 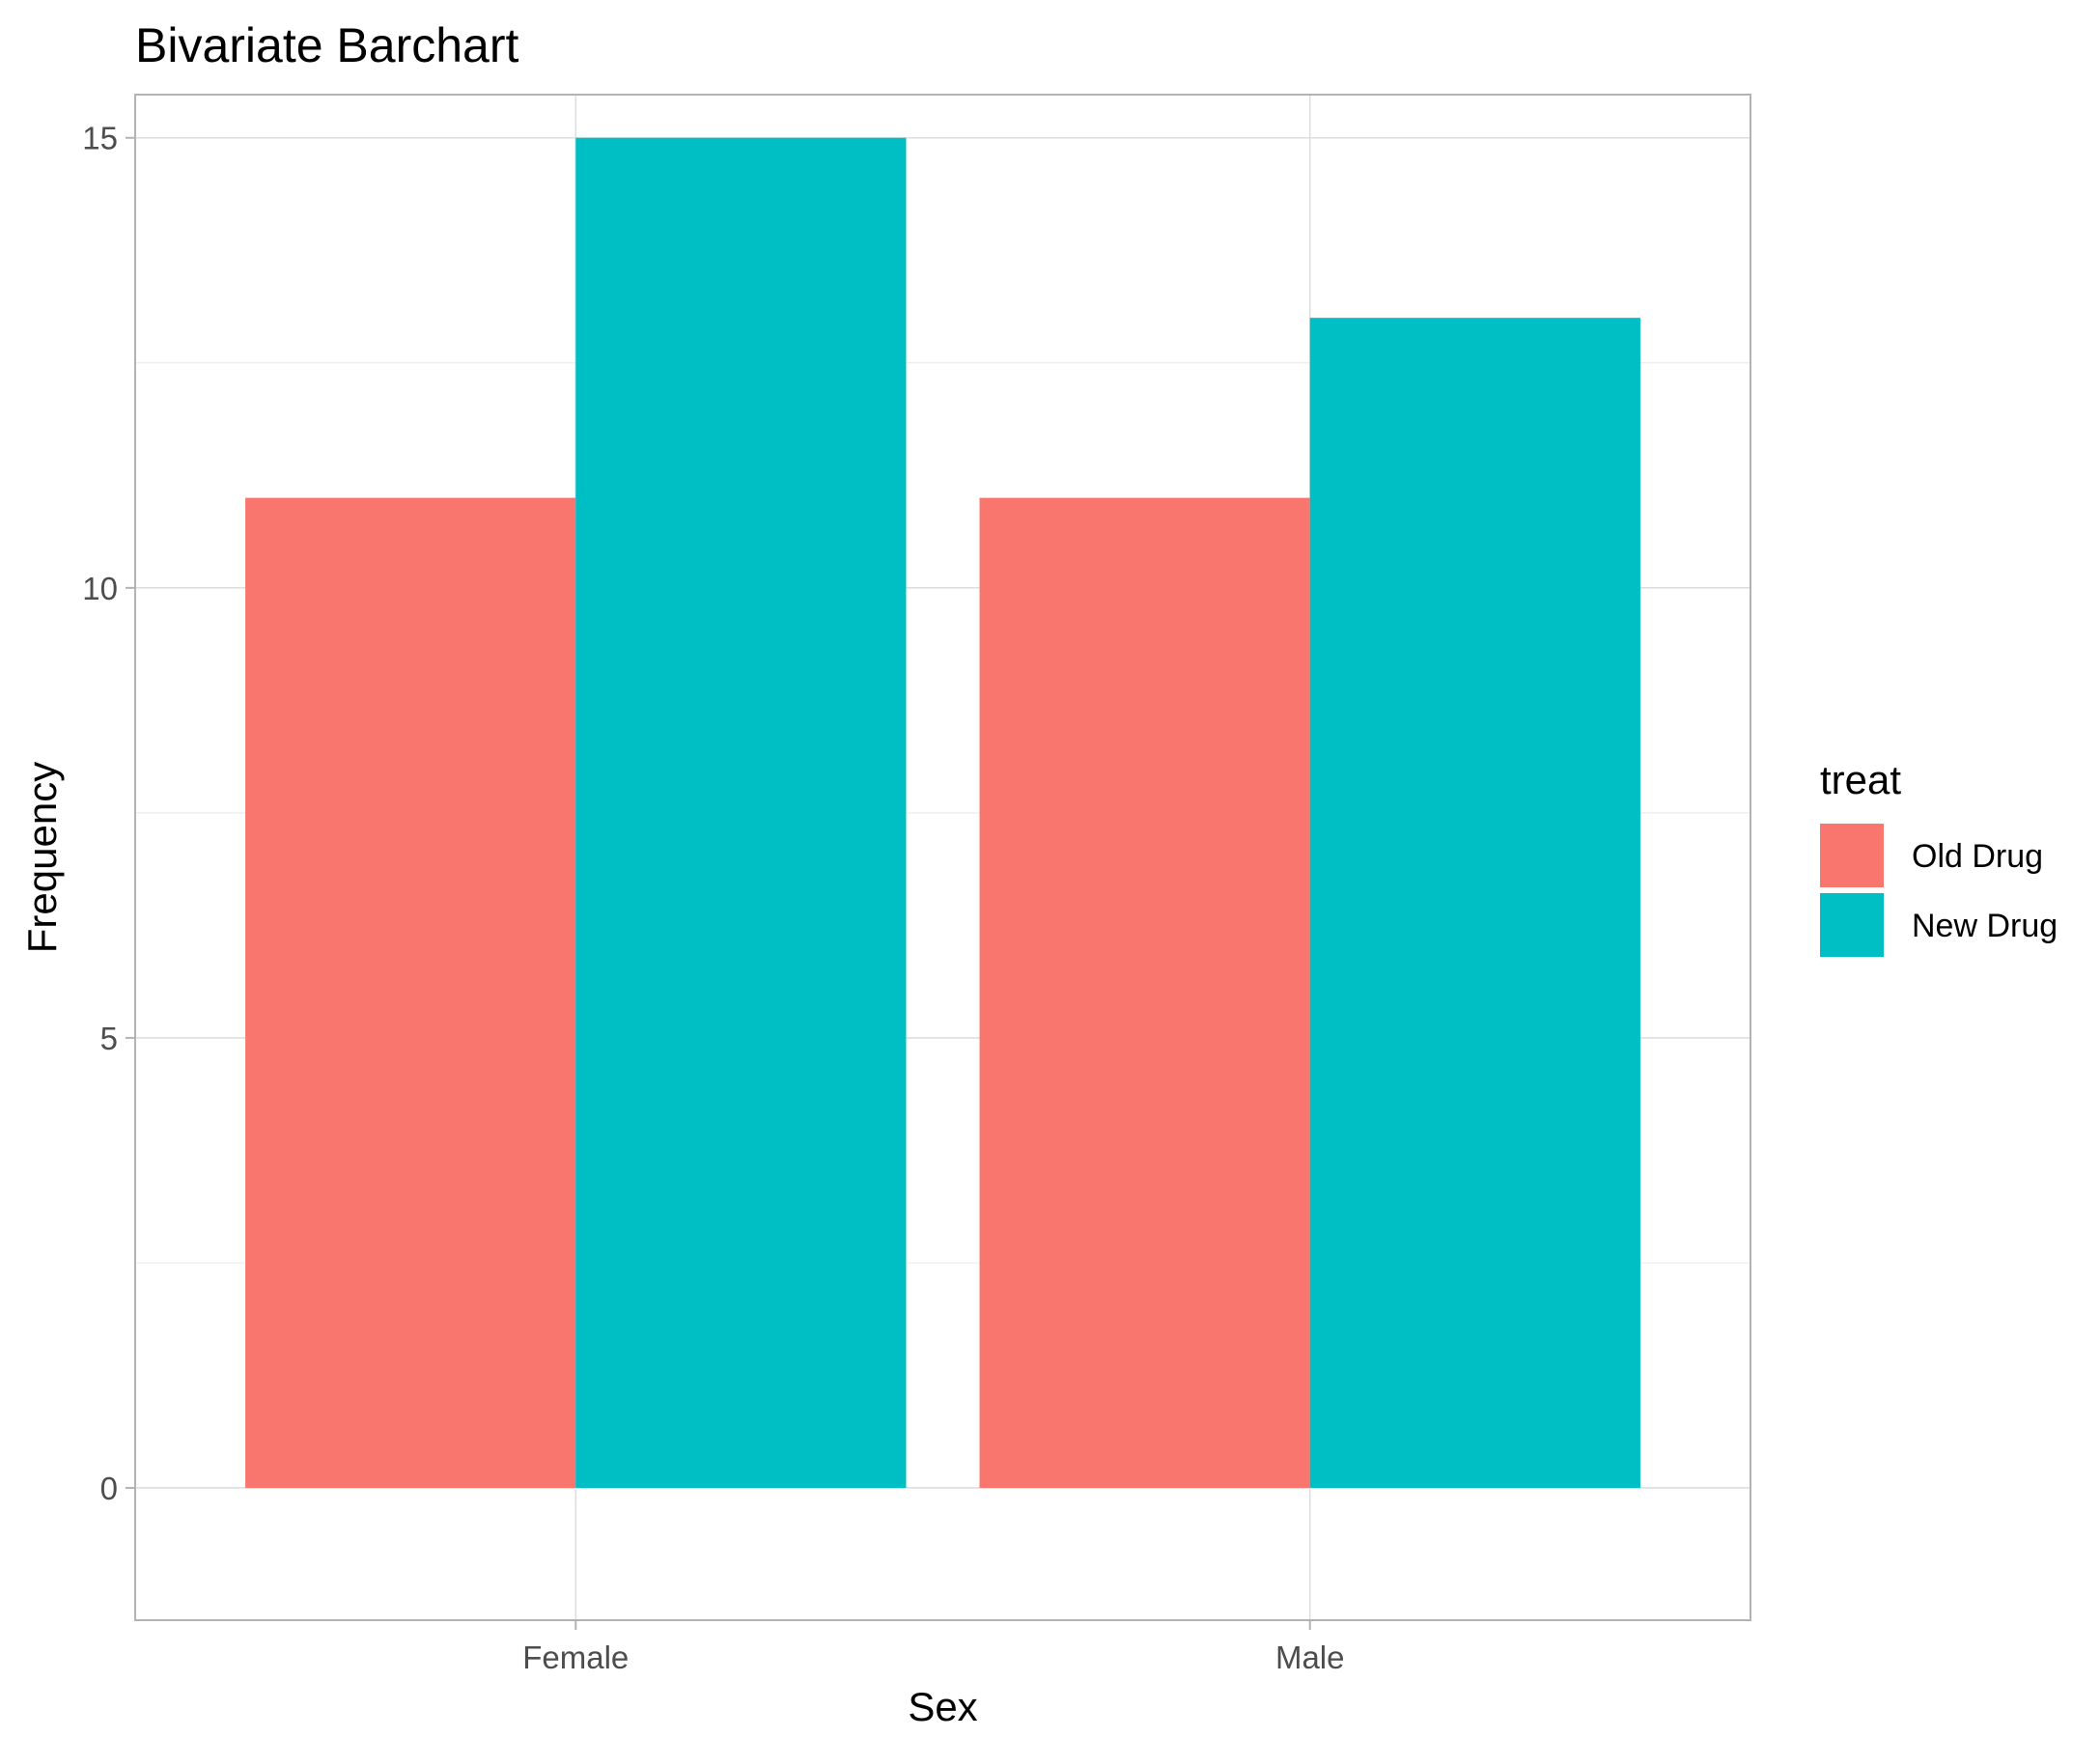 I want to click on chart-title: Bivariate Barchart, so click(x=327, y=45).